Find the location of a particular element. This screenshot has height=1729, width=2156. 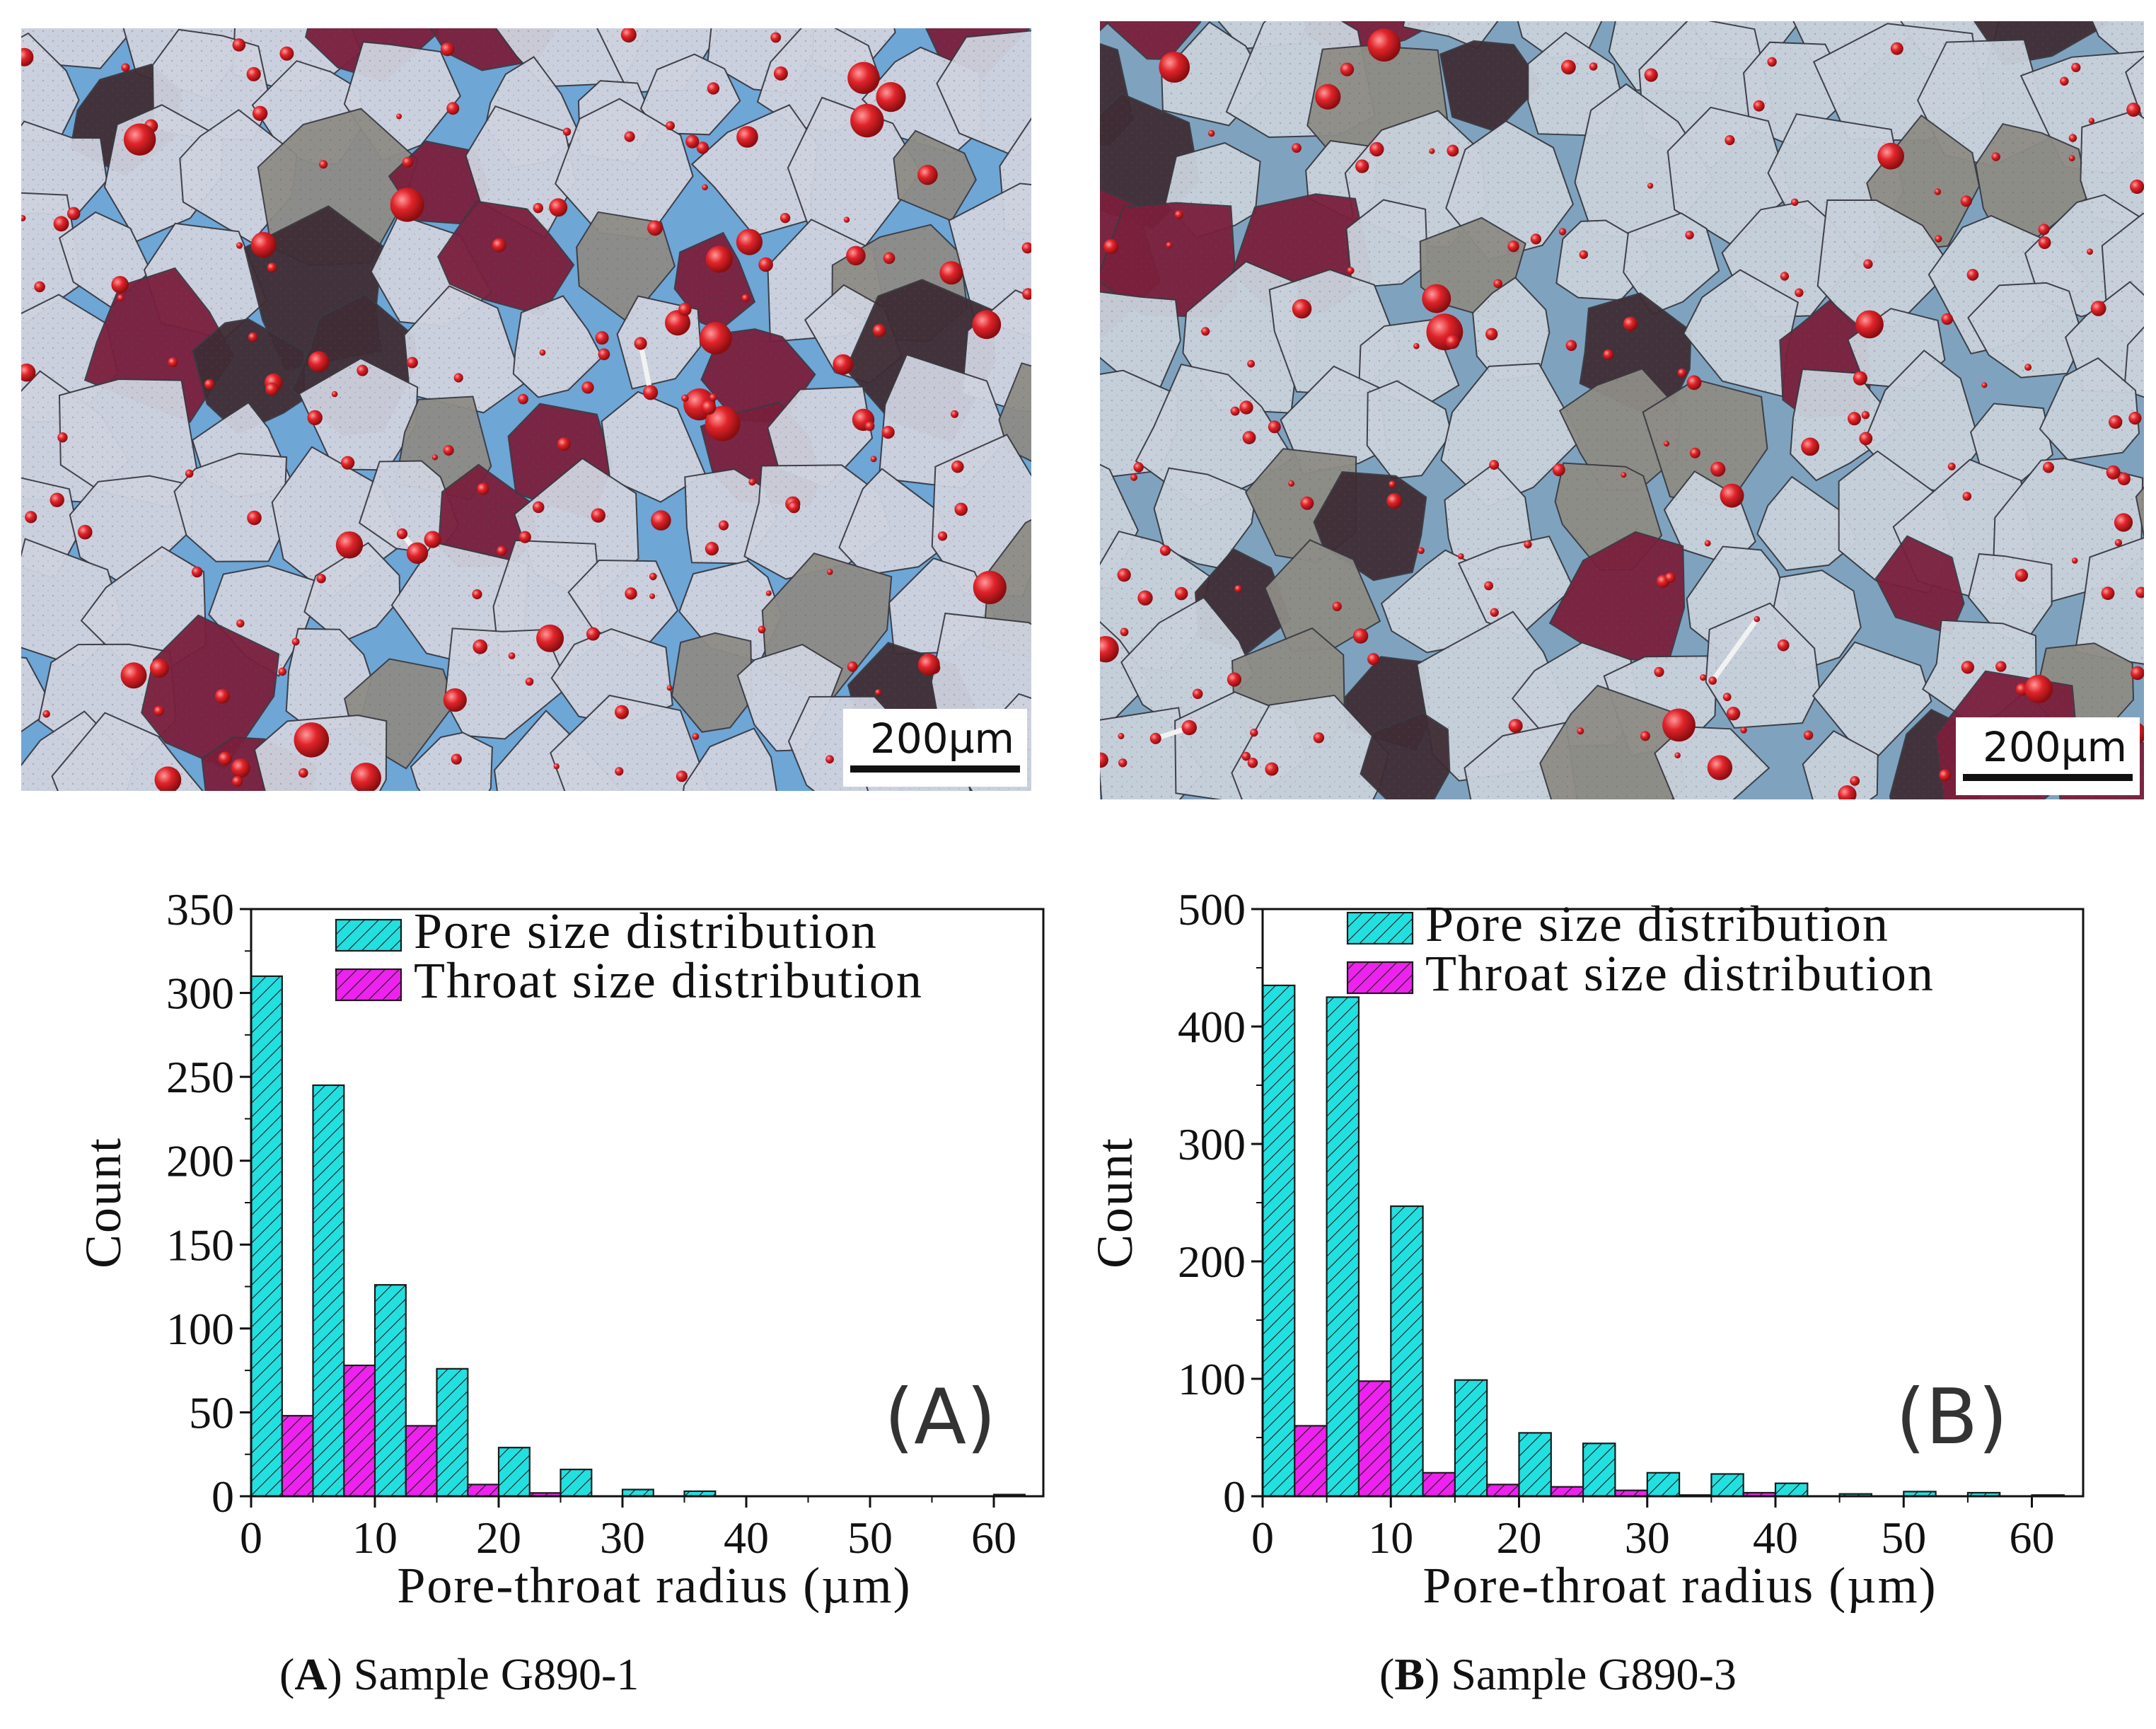

x-tick-label: 20 is located at coordinates (1520, 1538).